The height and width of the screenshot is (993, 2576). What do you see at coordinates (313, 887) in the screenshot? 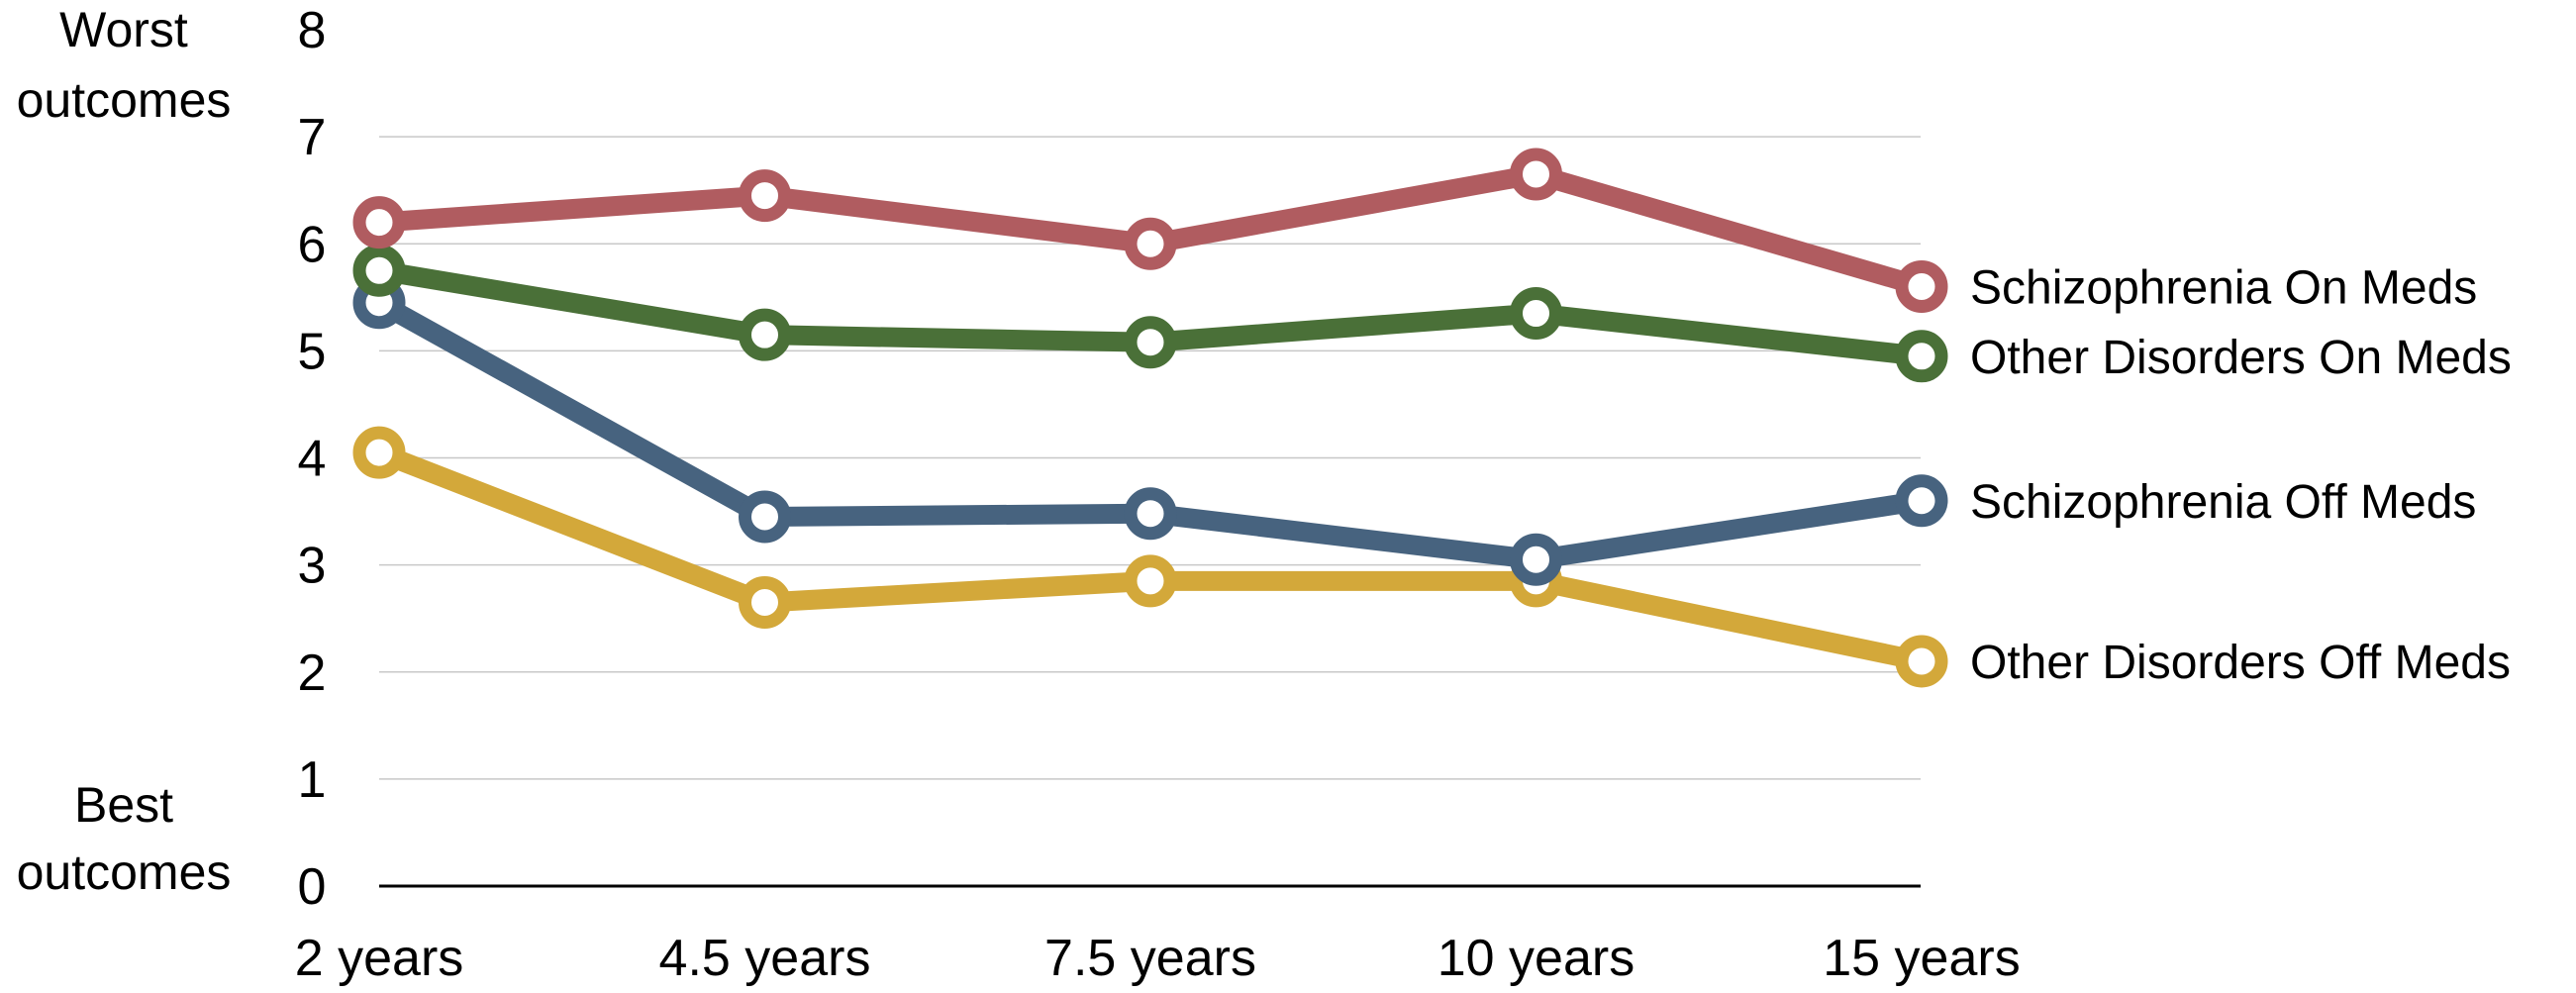
I see `y-tick-label: 0` at bounding box center [313, 887].